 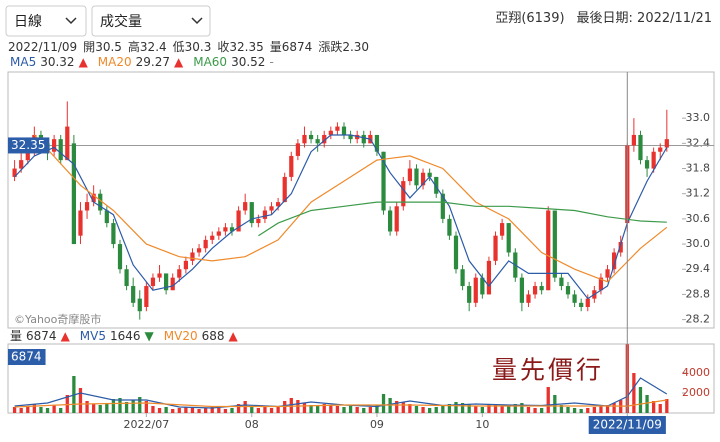 I want to click on x-tick-label: 08, so click(x=252, y=424).